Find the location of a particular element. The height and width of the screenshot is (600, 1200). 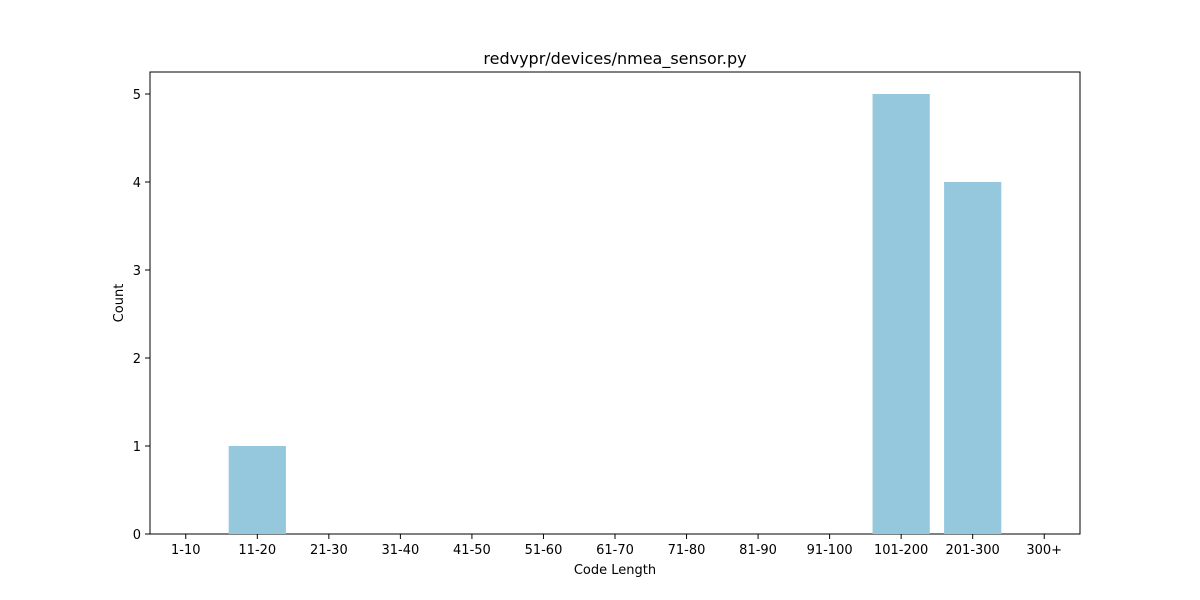

x-tick-label: 41-50 is located at coordinates (472, 550).